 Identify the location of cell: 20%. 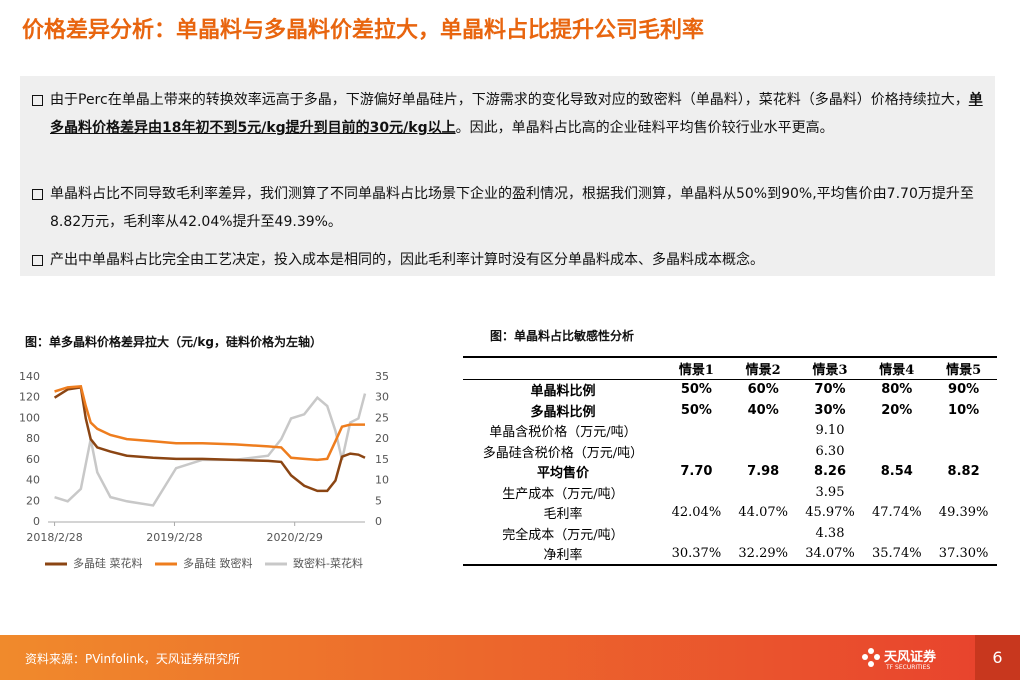
(897, 410).